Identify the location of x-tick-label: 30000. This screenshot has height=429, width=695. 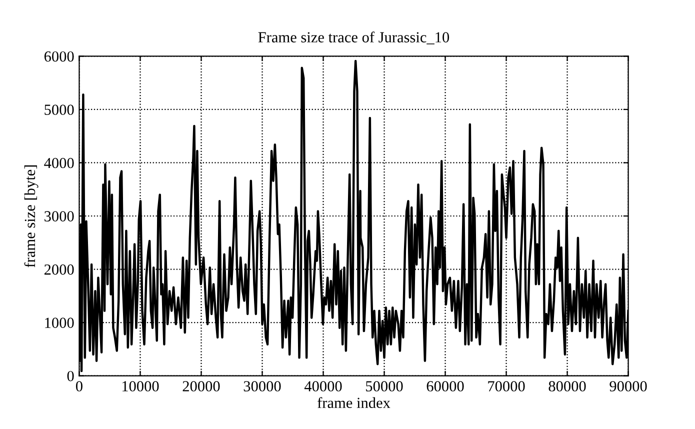
(262, 386).